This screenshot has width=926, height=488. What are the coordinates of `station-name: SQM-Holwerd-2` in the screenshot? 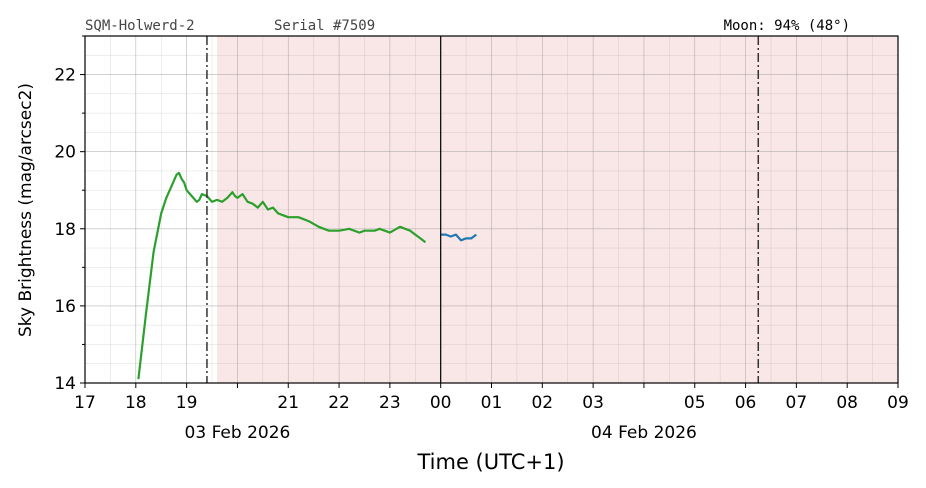 It's located at (140, 26).